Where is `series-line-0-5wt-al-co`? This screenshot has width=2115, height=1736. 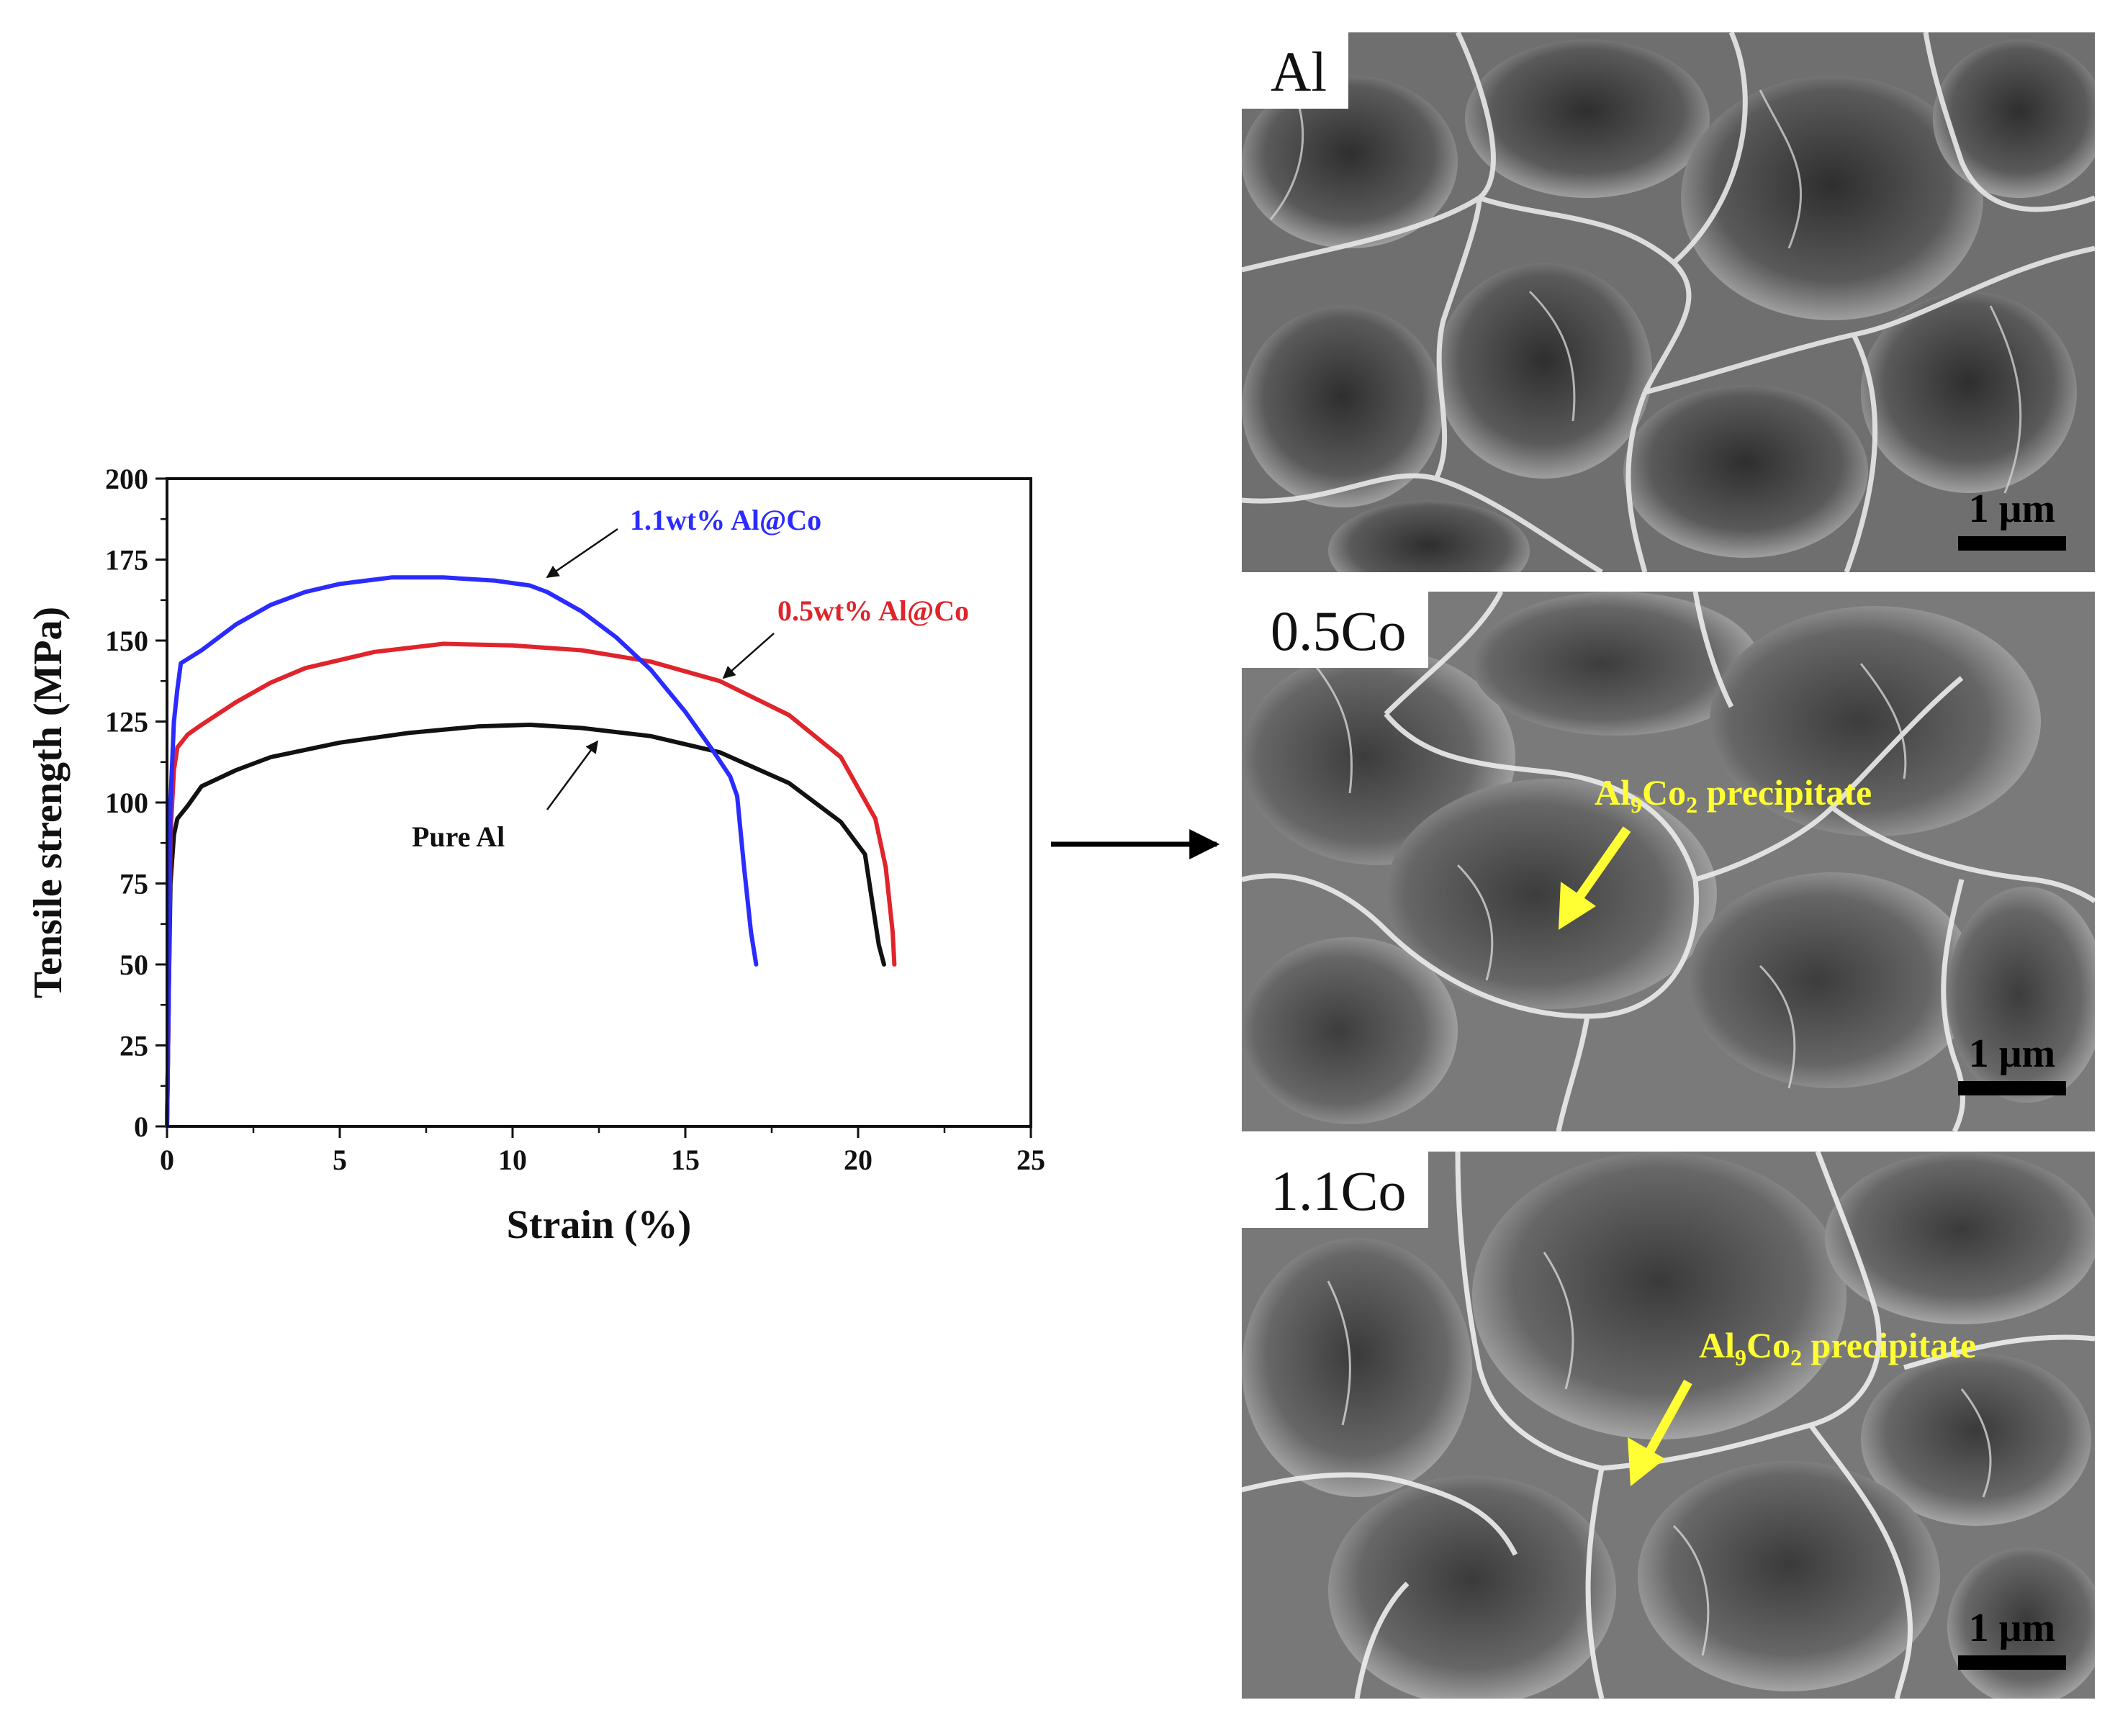
series-line-0-5wt-al-co is located at coordinates (531, 885).